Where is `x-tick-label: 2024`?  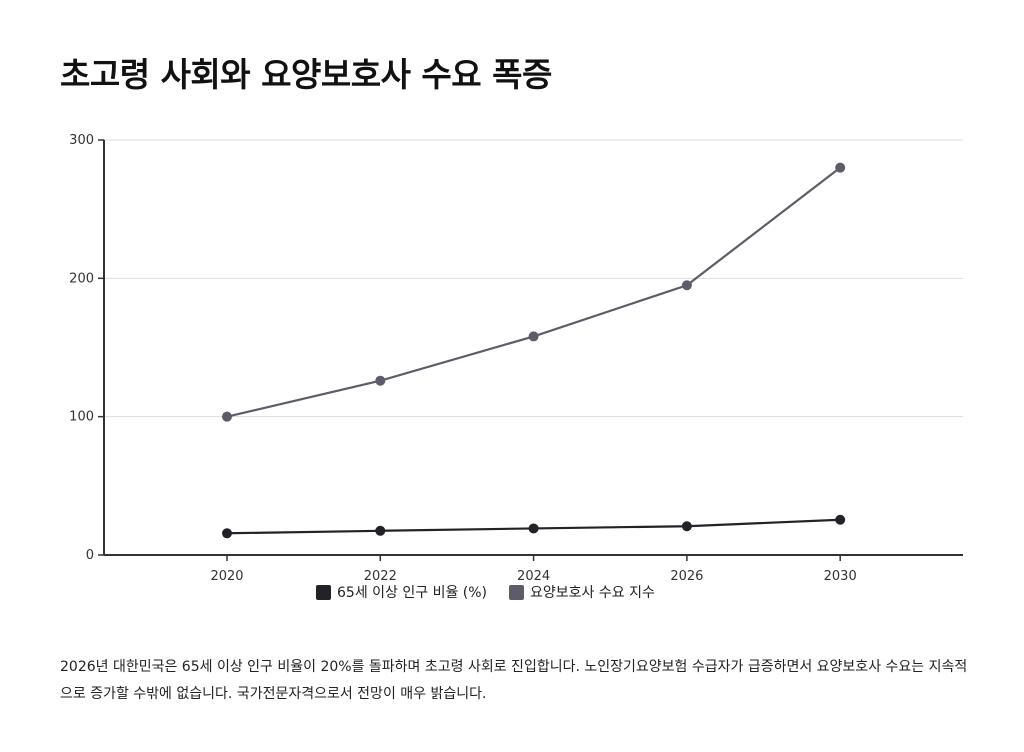 x-tick-label: 2024 is located at coordinates (533, 576).